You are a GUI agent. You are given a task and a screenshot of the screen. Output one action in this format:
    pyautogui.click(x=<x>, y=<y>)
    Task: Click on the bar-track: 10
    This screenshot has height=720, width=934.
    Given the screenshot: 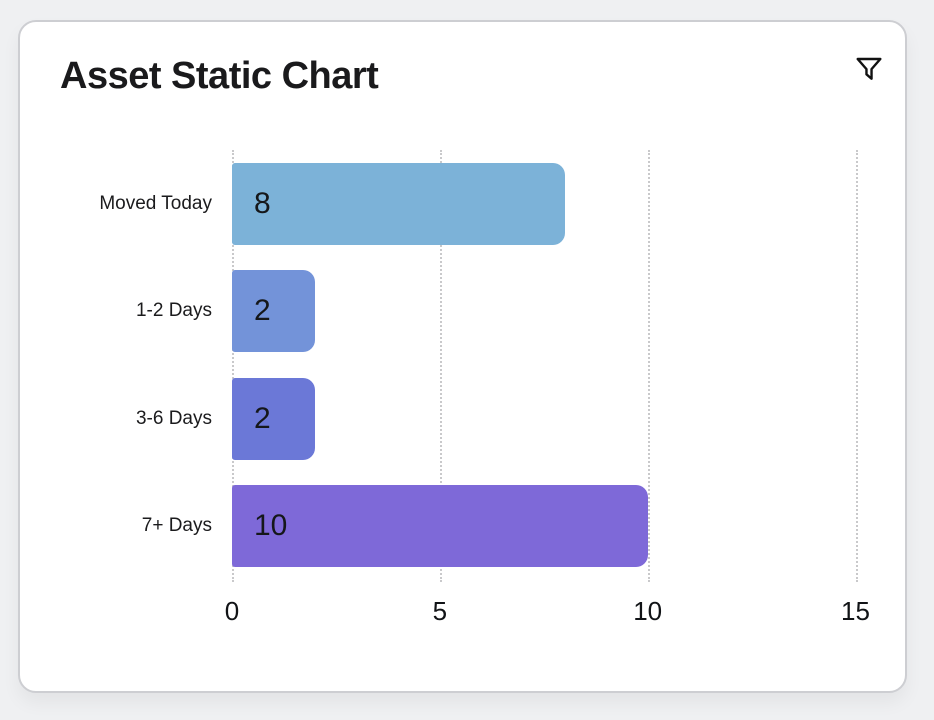 What is the action you would take?
    pyautogui.click(x=568, y=526)
    